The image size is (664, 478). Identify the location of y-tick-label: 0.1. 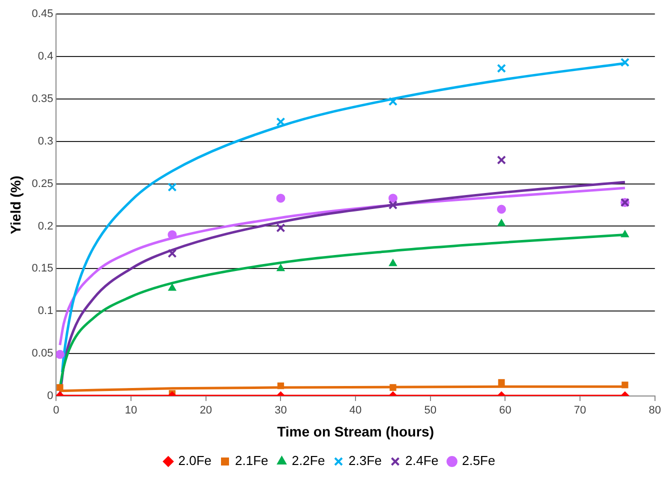
(46, 311).